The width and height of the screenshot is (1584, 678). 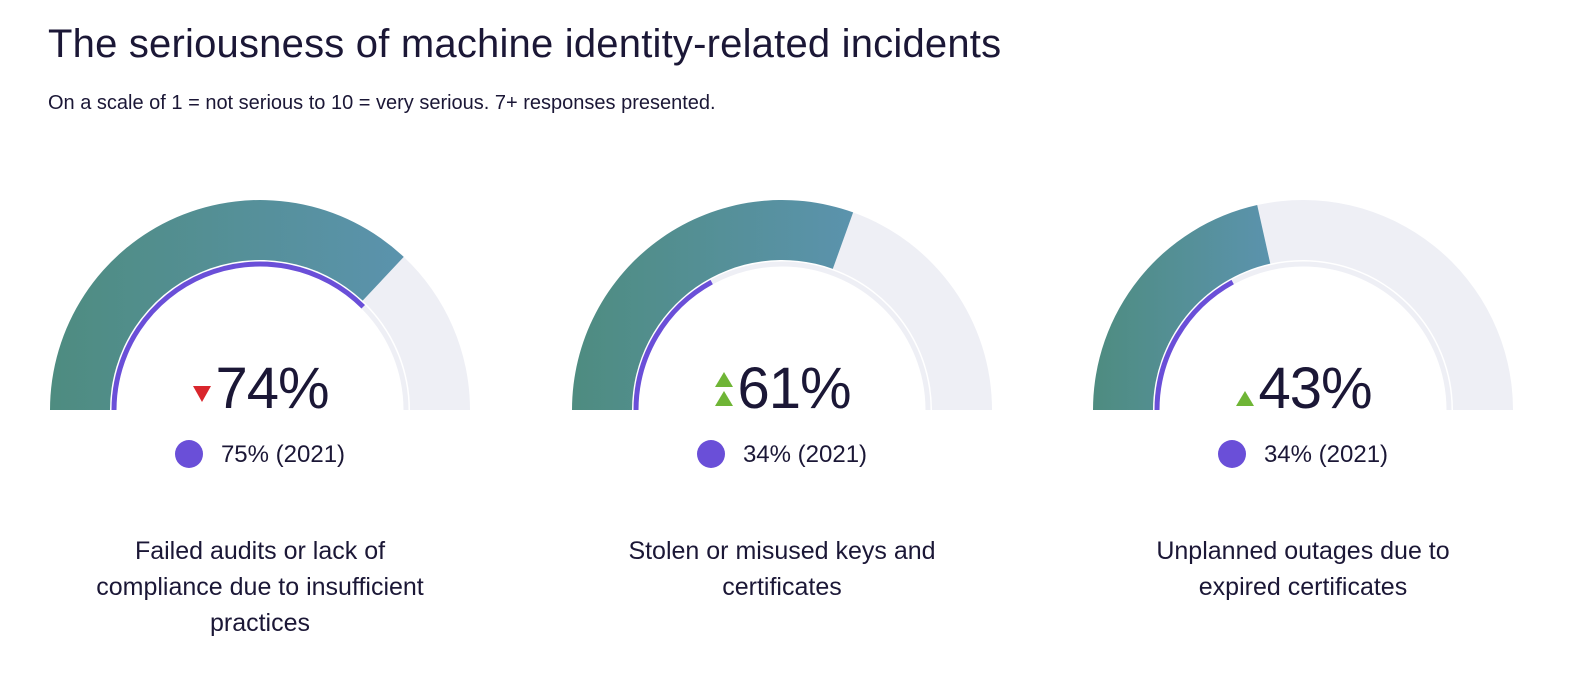 I want to click on value-row: 61%, so click(x=782, y=388).